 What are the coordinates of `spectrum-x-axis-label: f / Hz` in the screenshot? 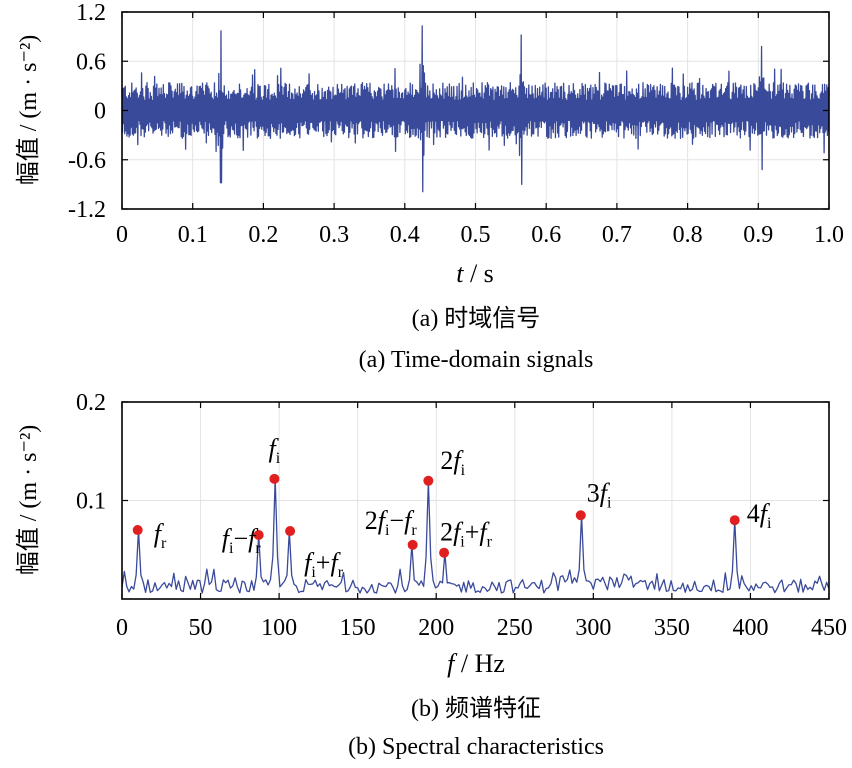 It's located at (476, 663).